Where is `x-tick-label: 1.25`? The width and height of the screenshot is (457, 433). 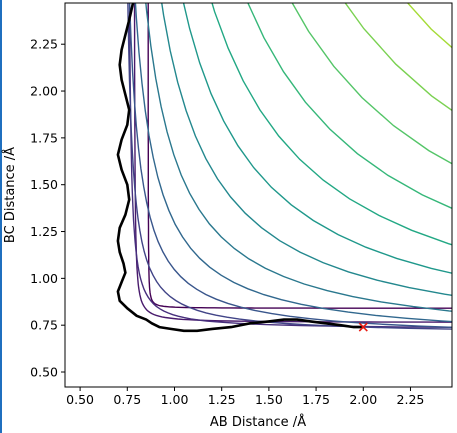 x-tick-label: 1.25 is located at coordinates (222, 399).